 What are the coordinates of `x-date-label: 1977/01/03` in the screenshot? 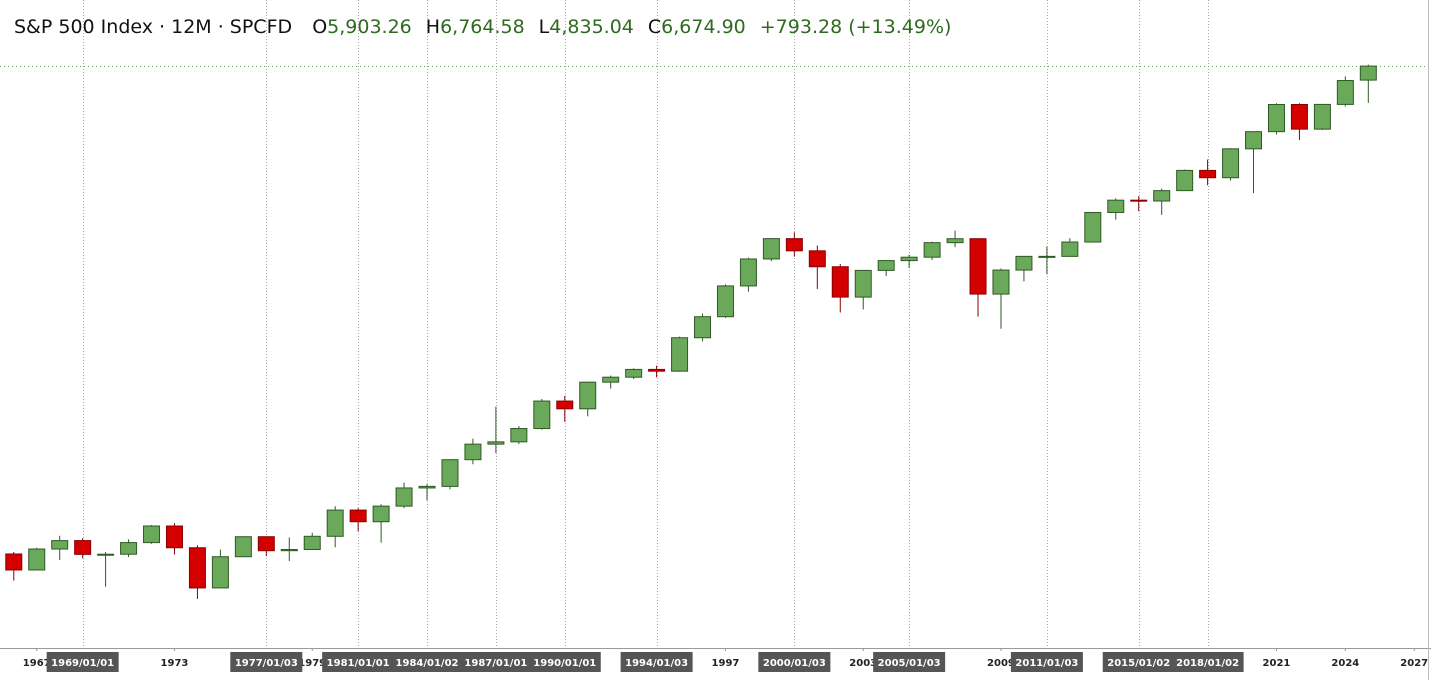 It's located at (266, 663).